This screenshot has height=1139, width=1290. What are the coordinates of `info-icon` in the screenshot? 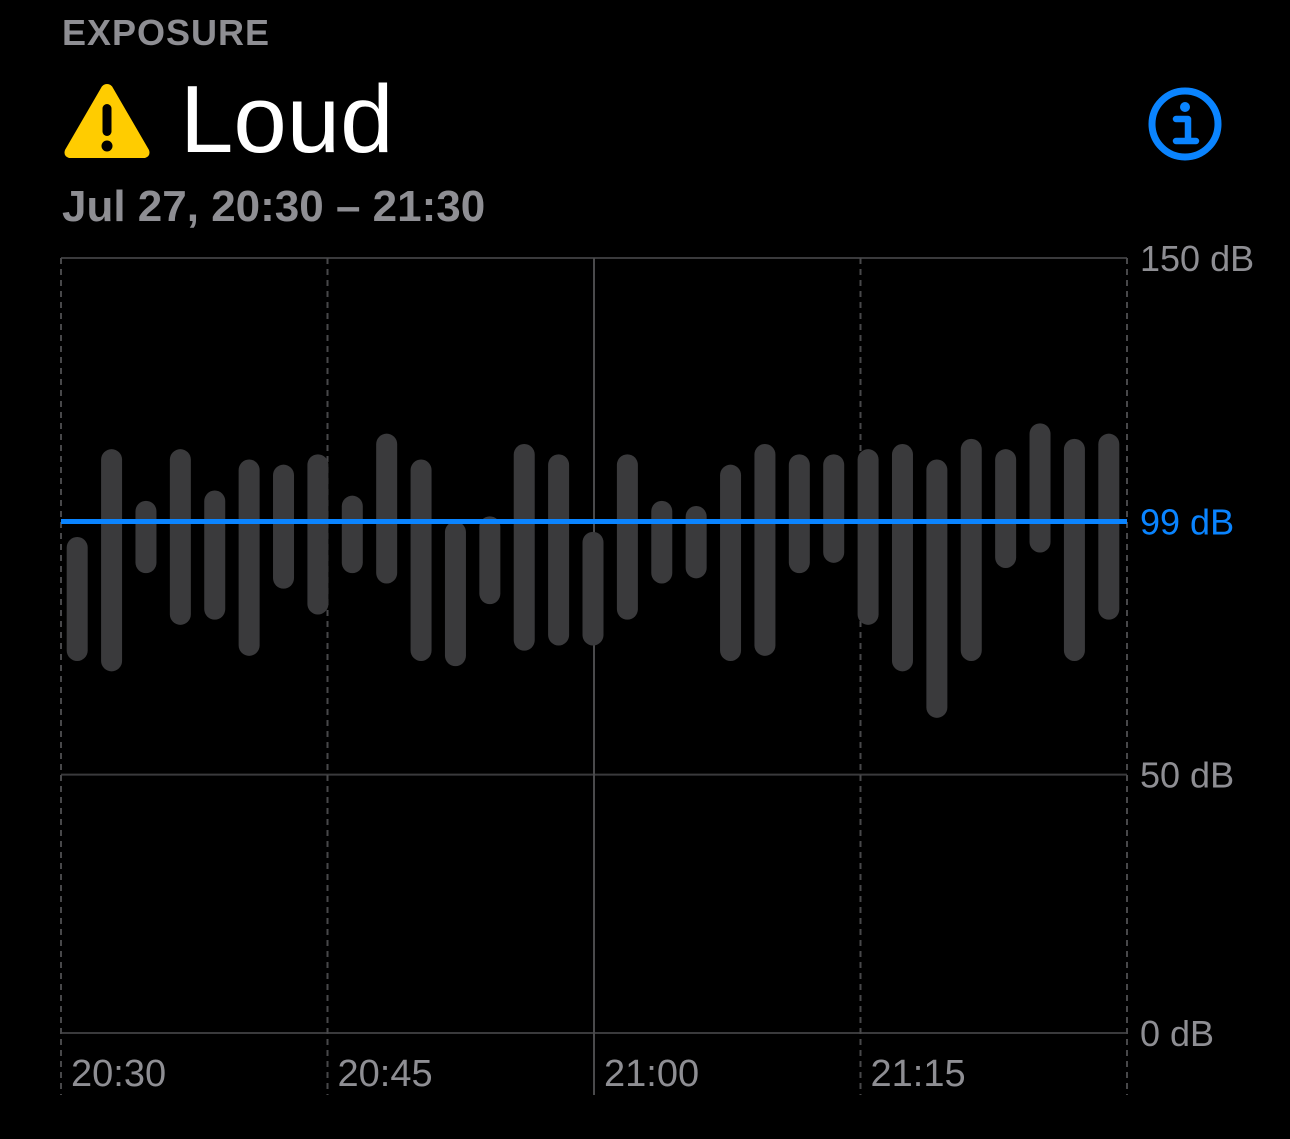 It's located at (1185, 124).